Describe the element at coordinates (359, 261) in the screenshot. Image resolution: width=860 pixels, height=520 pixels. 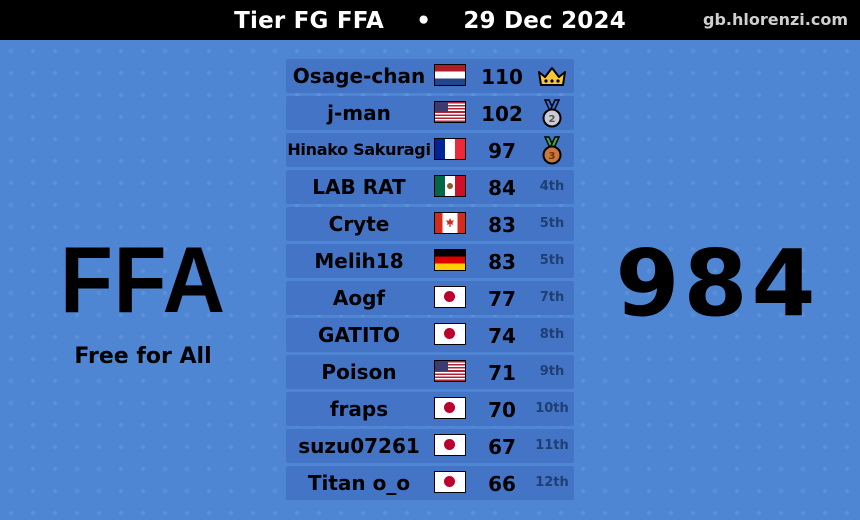
I see `player-name: Melih18` at that location.